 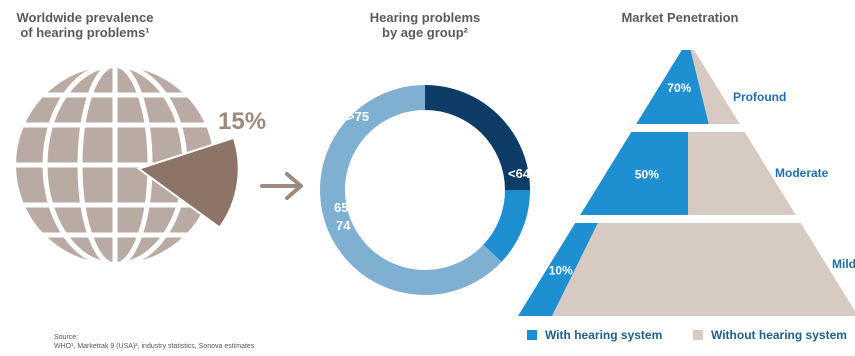 I want to click on legend-swatch-with, so click(x=532, y=335).